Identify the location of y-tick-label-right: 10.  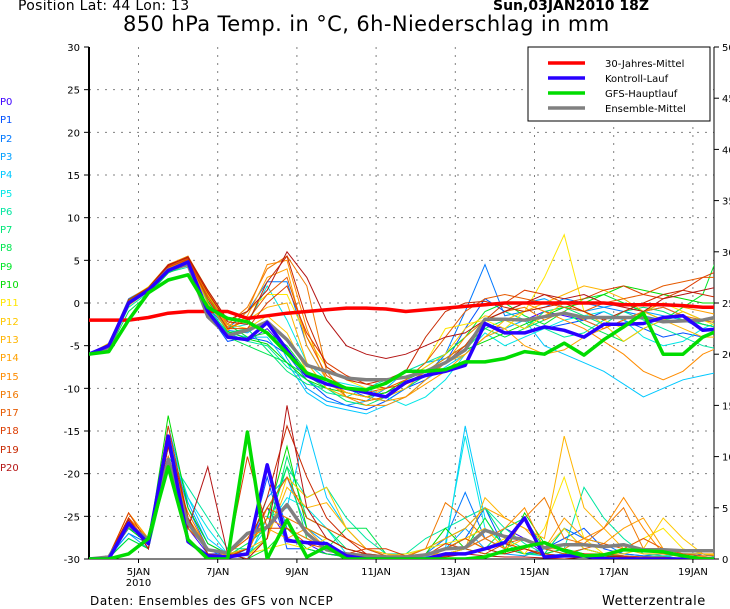
(726, 458).